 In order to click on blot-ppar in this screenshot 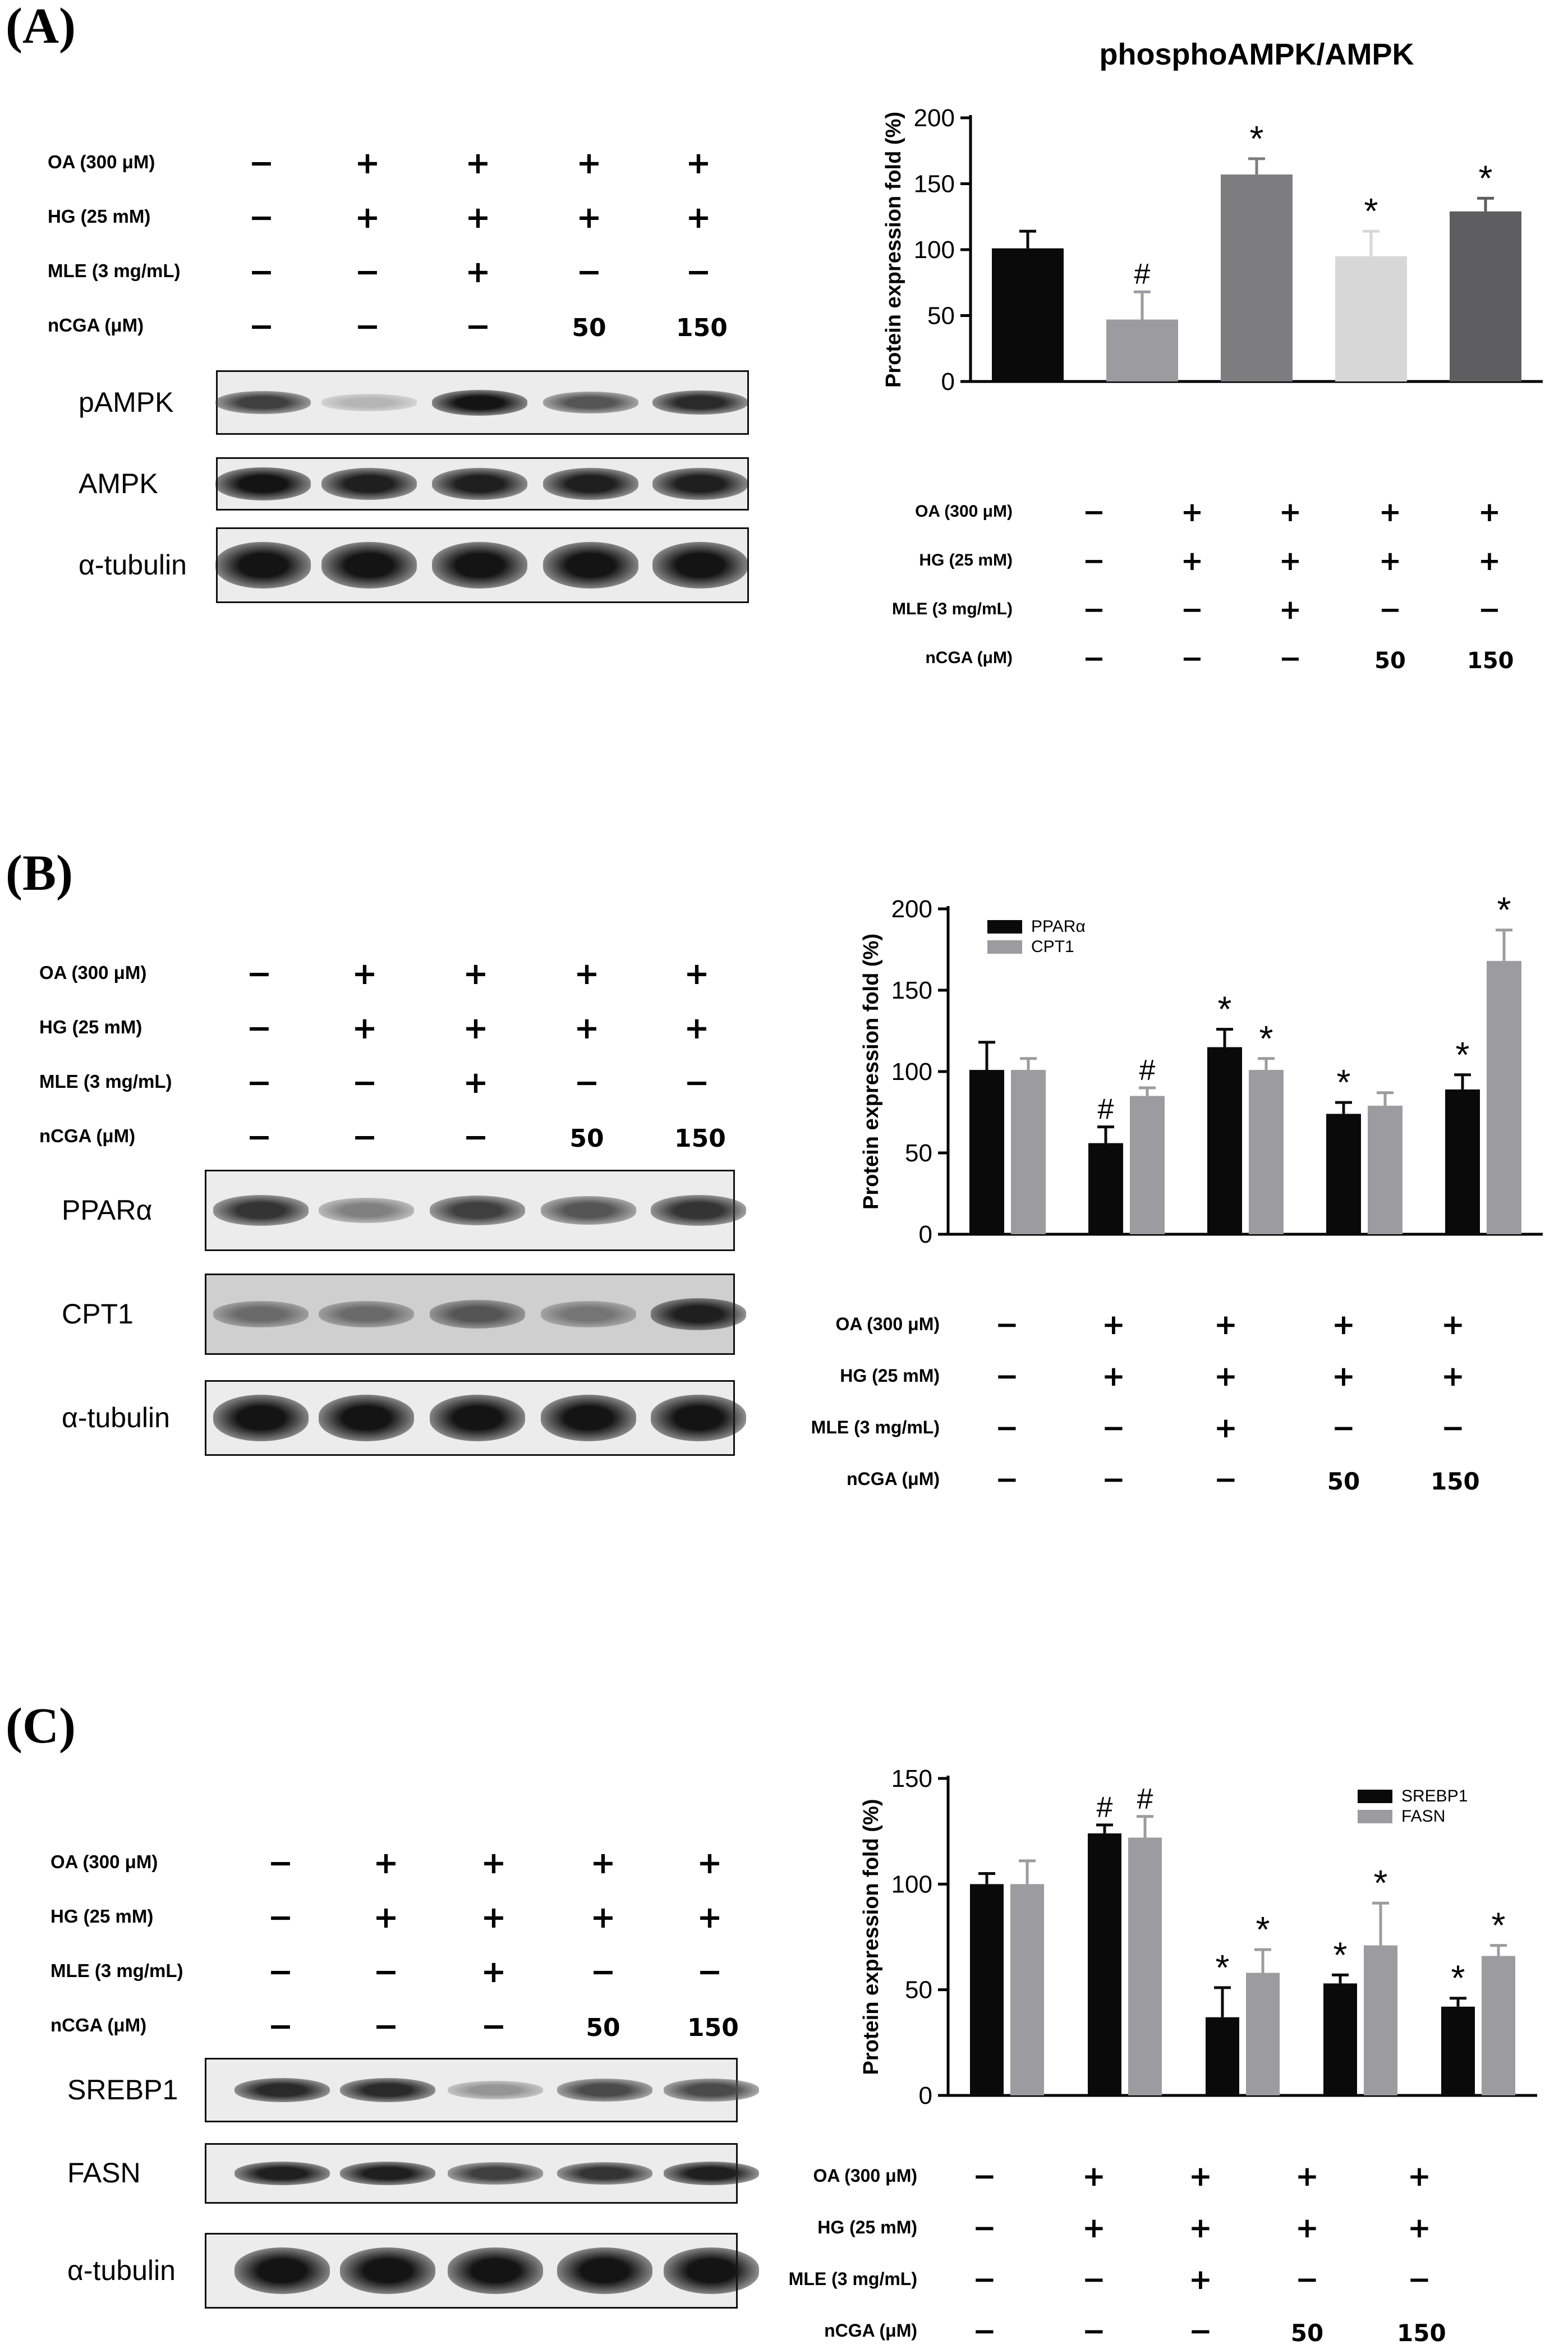, I will do `click(475, 1210)`.